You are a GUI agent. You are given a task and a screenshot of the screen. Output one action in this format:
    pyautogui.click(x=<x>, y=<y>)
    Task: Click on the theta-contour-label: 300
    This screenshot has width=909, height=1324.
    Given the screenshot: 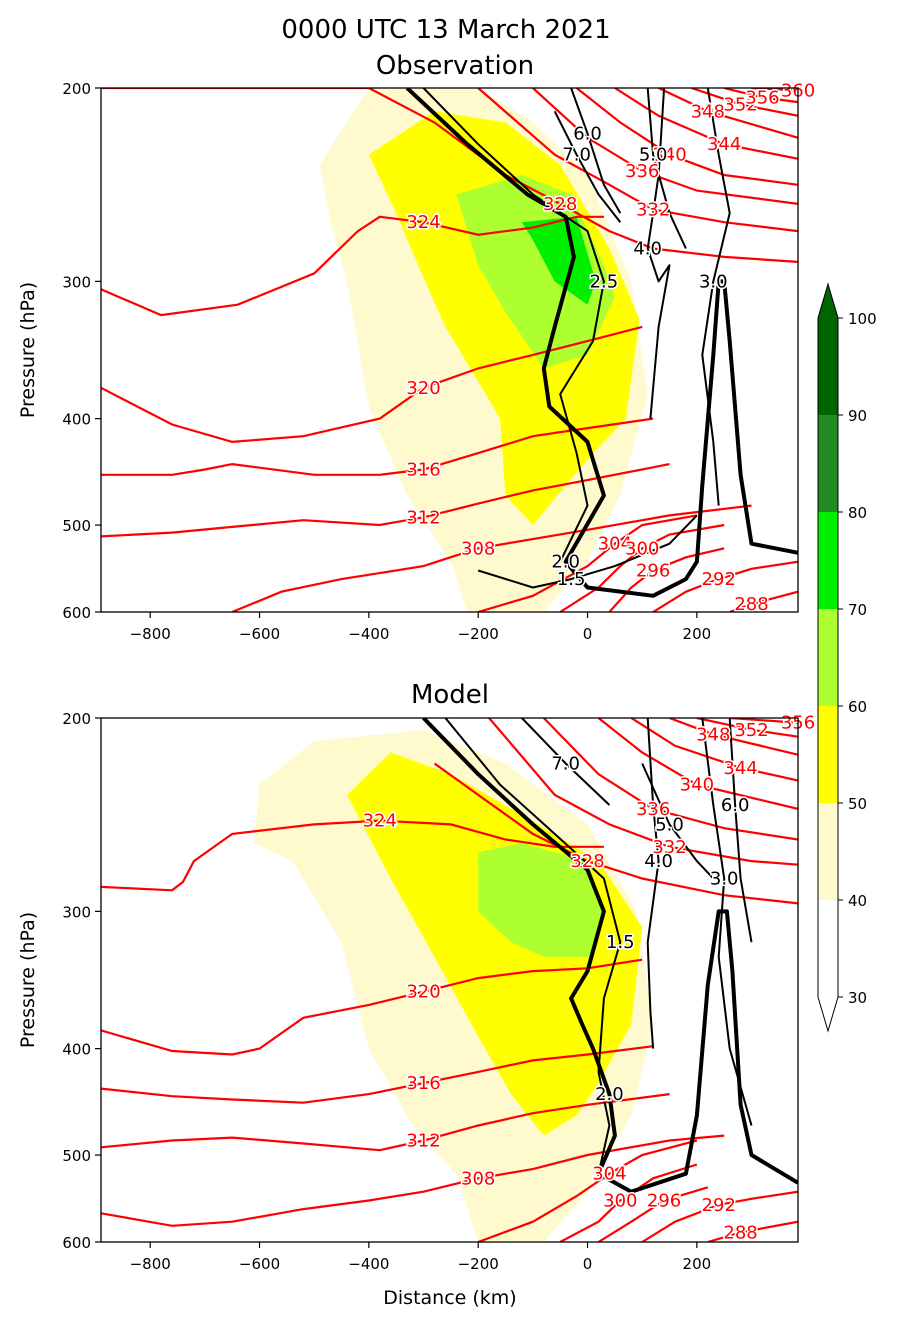 What is the action you would take?
    pyautogui.click(x=642, y=548)
    